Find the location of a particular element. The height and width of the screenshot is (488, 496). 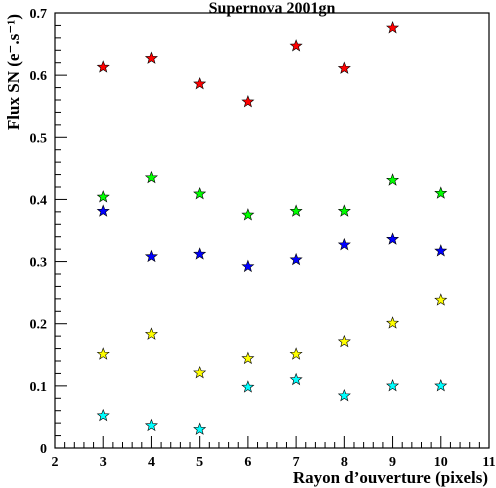

y-tick-label: 0 is located at coordinates (43, 449).